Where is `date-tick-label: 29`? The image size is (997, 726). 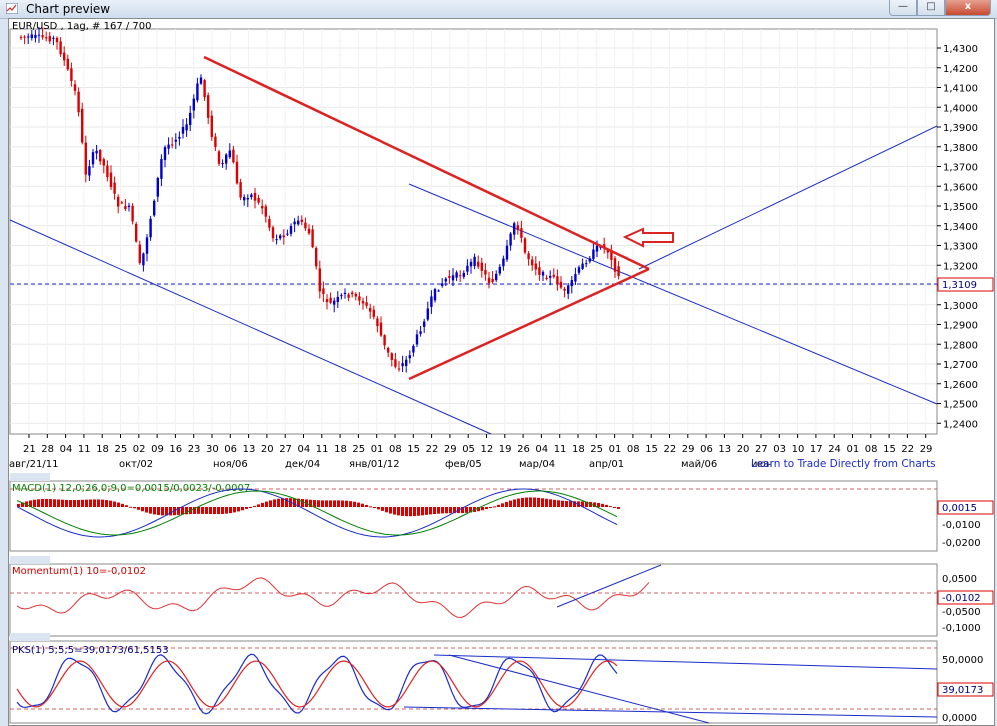 date-tick-label: 29 is located at coordinates (926, 449).